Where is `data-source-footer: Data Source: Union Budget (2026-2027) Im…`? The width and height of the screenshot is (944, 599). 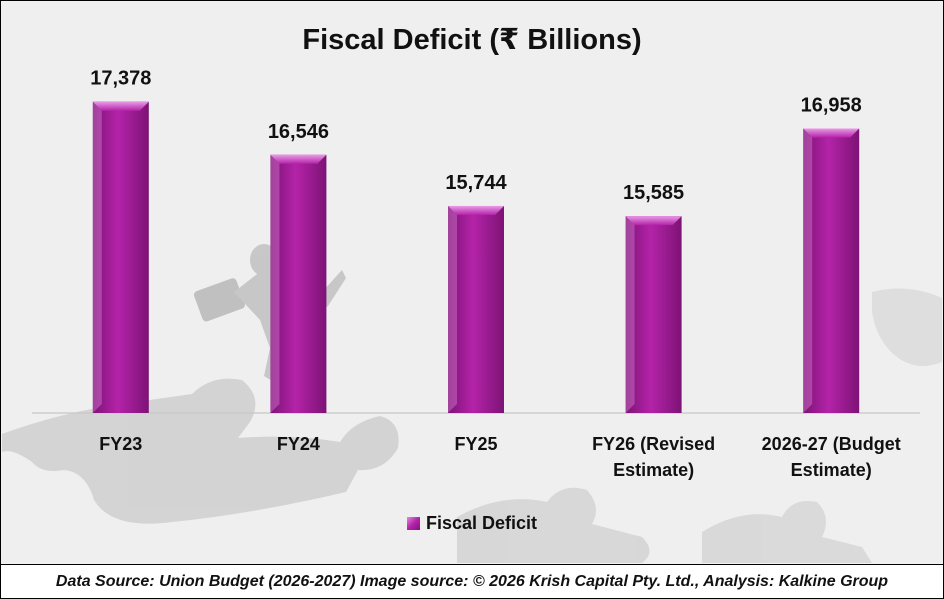
data-source-footer: Data Source: Union Budget (2026-2027) Im… is located at coordinates (472, 581).